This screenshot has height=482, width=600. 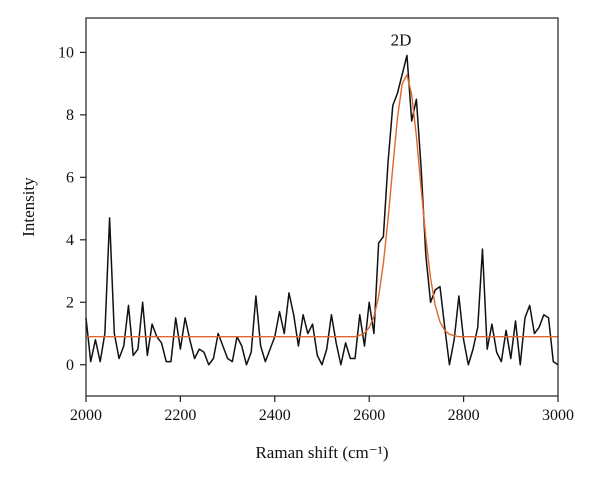 What do you see at coordinates (464, 415) in the screenshot?
I see `x-tick-label: 2800` at bounding box center [464, 415].